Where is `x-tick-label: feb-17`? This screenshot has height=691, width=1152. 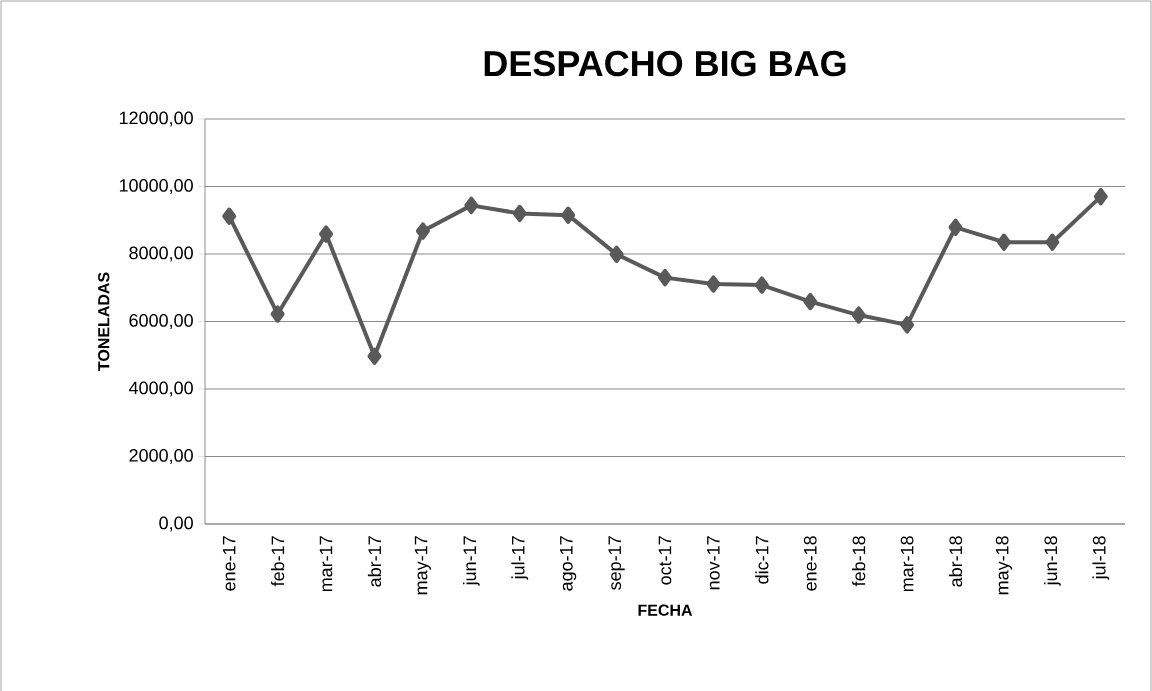 x-tick-label: feb-17 is located at coordinates (278, 561).